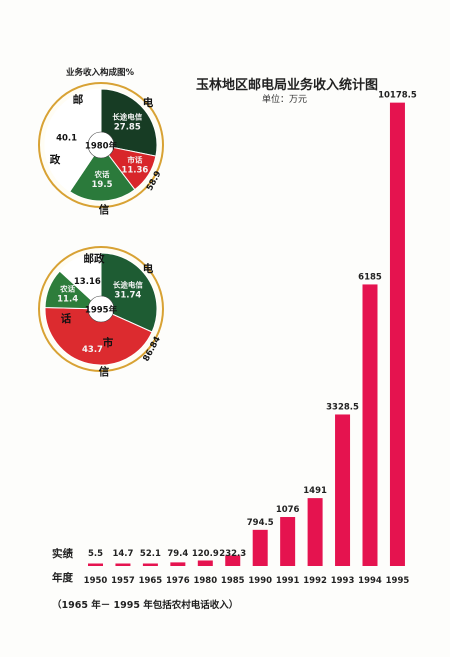 Image resolution: width=450 pixels, height=657 pixels. I want to click on bar-1993, so click(343, 490).